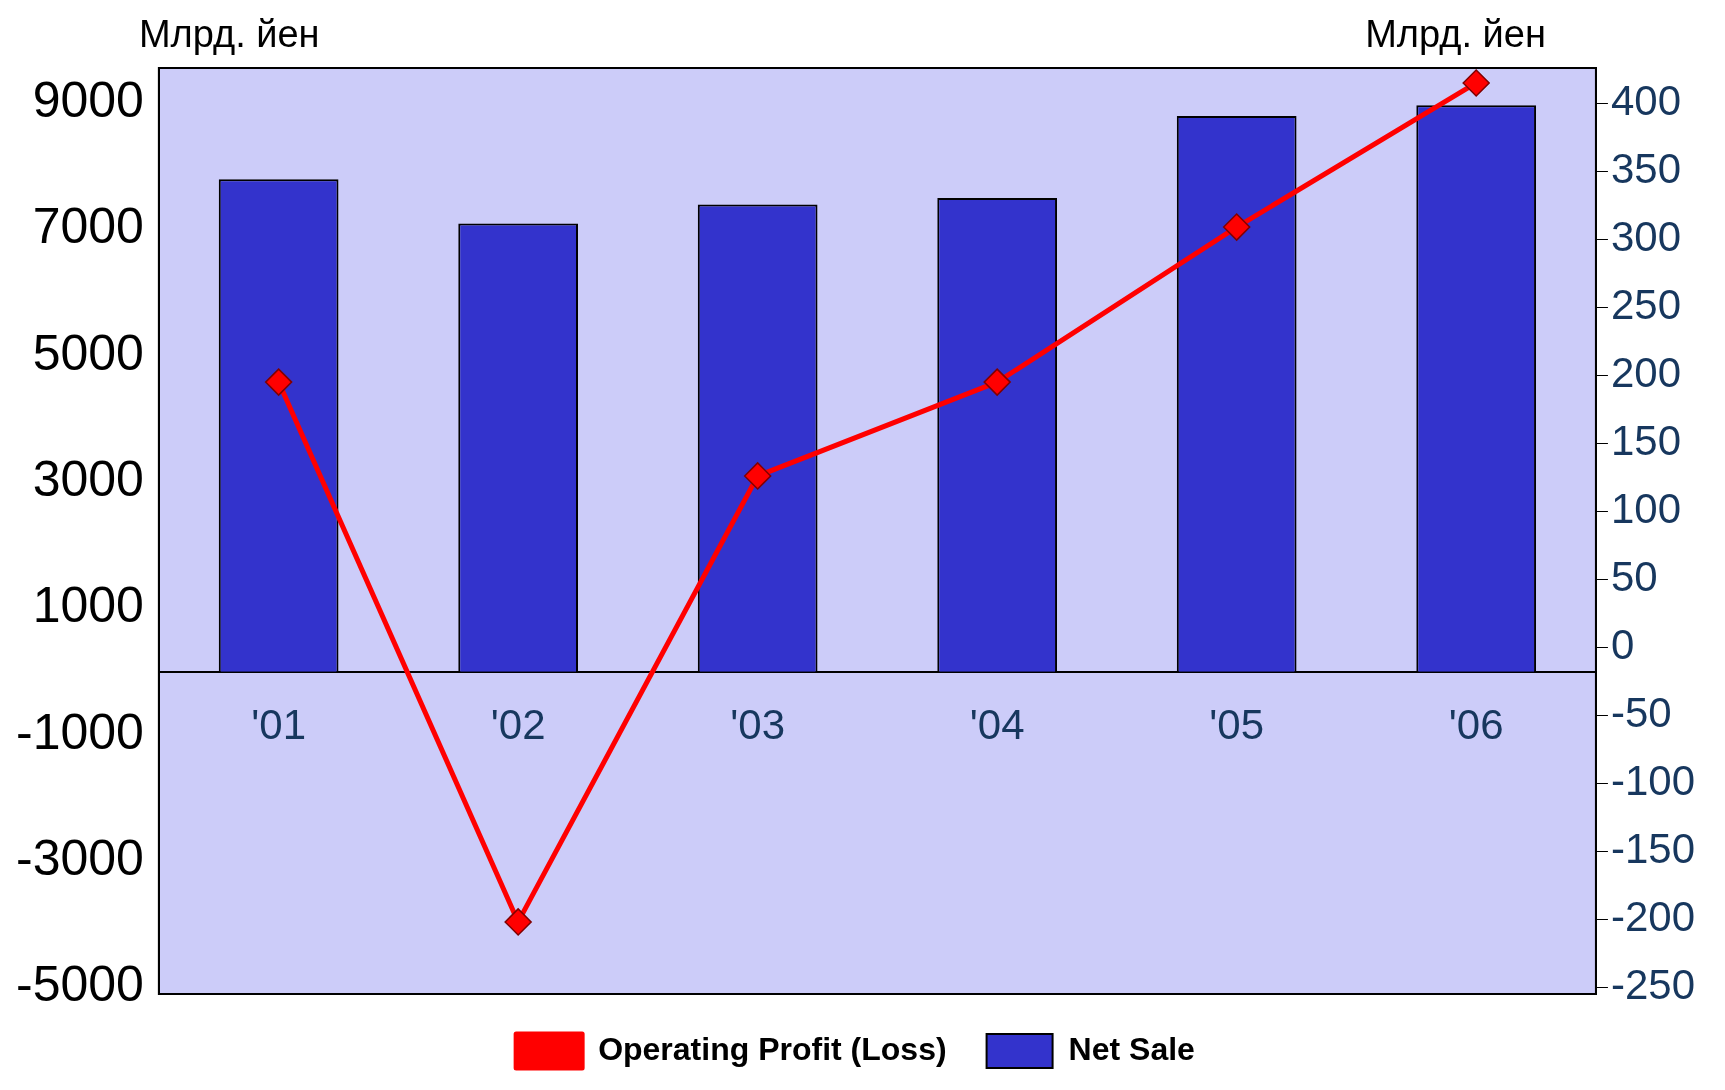 The image size is (1725, 1090). Describe the element at coordinates (1646, 508) in the screenshot. I see `y2-tick-label: 100` at that location.